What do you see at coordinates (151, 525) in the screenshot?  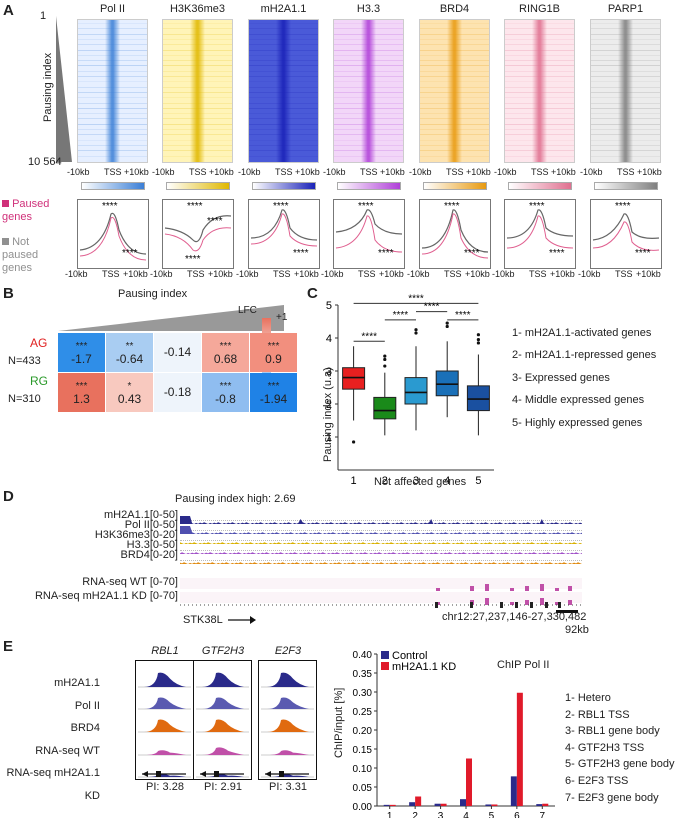 I see `igv-track-label: Pol II[0-50]` at bounding box center [151, 525].